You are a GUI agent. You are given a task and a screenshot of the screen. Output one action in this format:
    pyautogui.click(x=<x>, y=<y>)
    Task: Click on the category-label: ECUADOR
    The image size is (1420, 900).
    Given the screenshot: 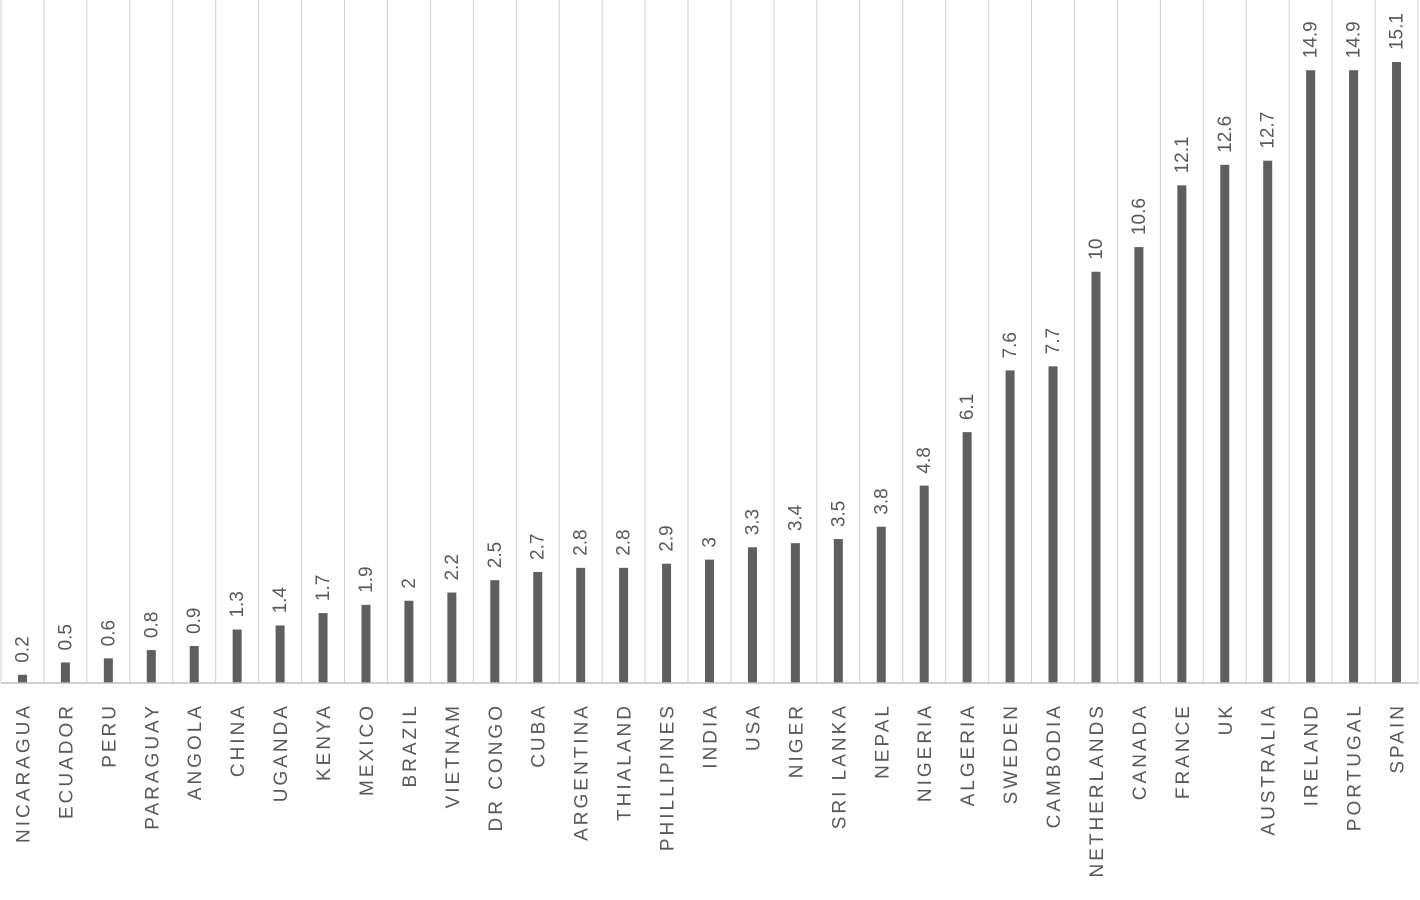 What is the action you would take?
    pyautogui.click(x=66, y=761)
    